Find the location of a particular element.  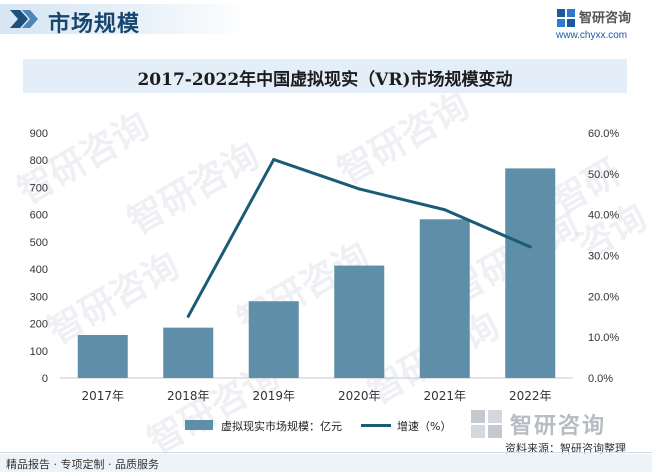

chart-title-bar: 2017-2022年中国虚拟现实（VR)市场规模变动 is located at coordinates (325, 76).